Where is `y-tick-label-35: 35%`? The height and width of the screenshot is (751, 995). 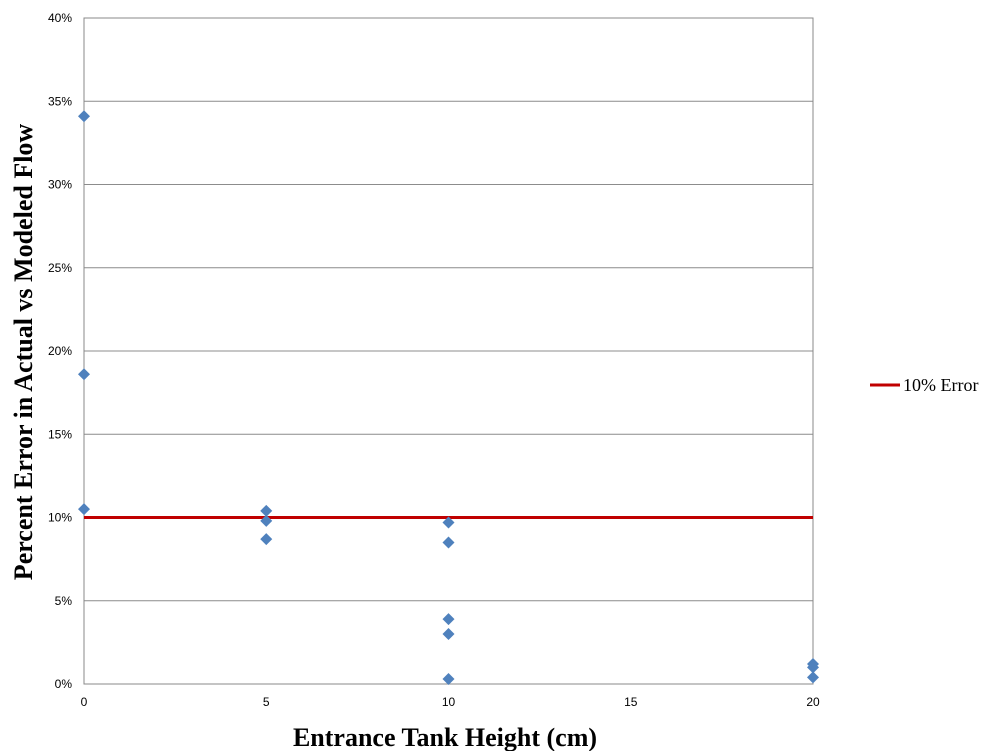 y-tick-label-35: 35% is located at coordinates (60, 101).